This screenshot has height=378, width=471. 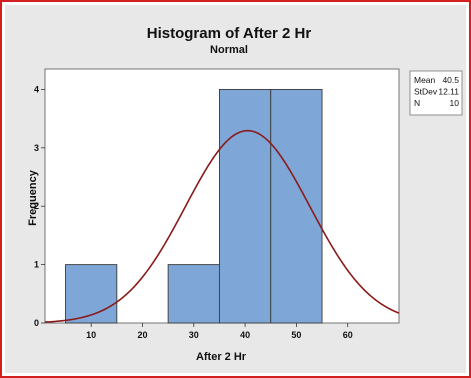 What do you see at coordinates (36, 206) in the screenshot?
I see `y-tick-label-2: 2` at bounding box center [36, 206].